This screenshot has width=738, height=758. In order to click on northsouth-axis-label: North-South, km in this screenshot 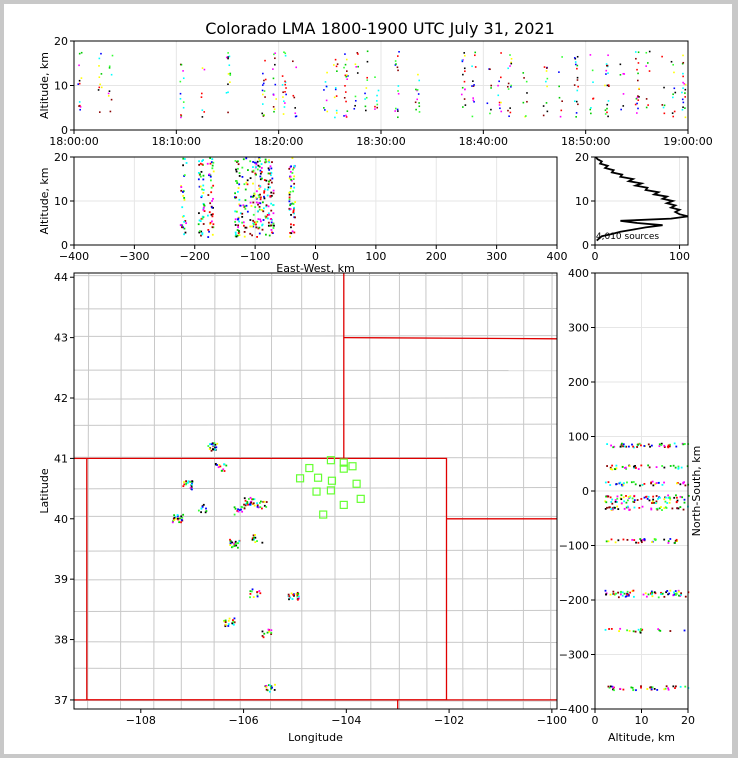, I will do `click(696, 491)`.